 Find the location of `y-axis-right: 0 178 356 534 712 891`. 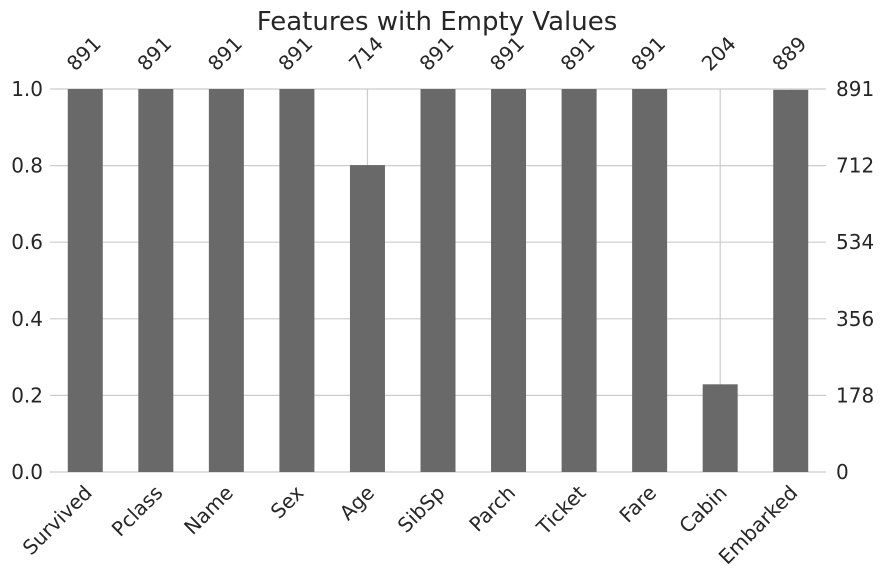

y-axis-right: 0 178 356 534 712 891 is located at coordinates (855, 280).